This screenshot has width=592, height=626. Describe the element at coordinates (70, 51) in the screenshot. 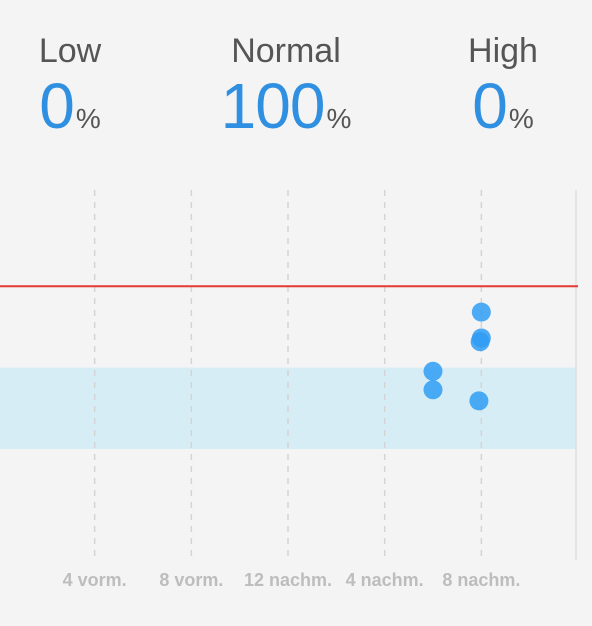

I see `low-label: Low` at that location.